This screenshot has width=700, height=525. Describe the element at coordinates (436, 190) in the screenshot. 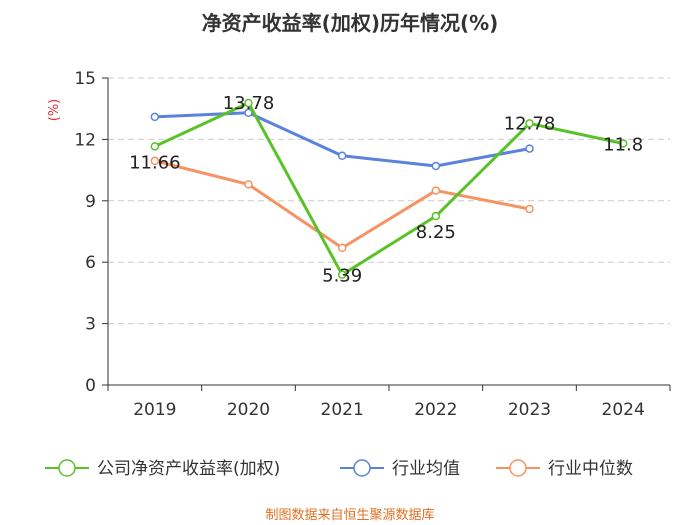

I see `data-point-industry_median-2022` at that location.